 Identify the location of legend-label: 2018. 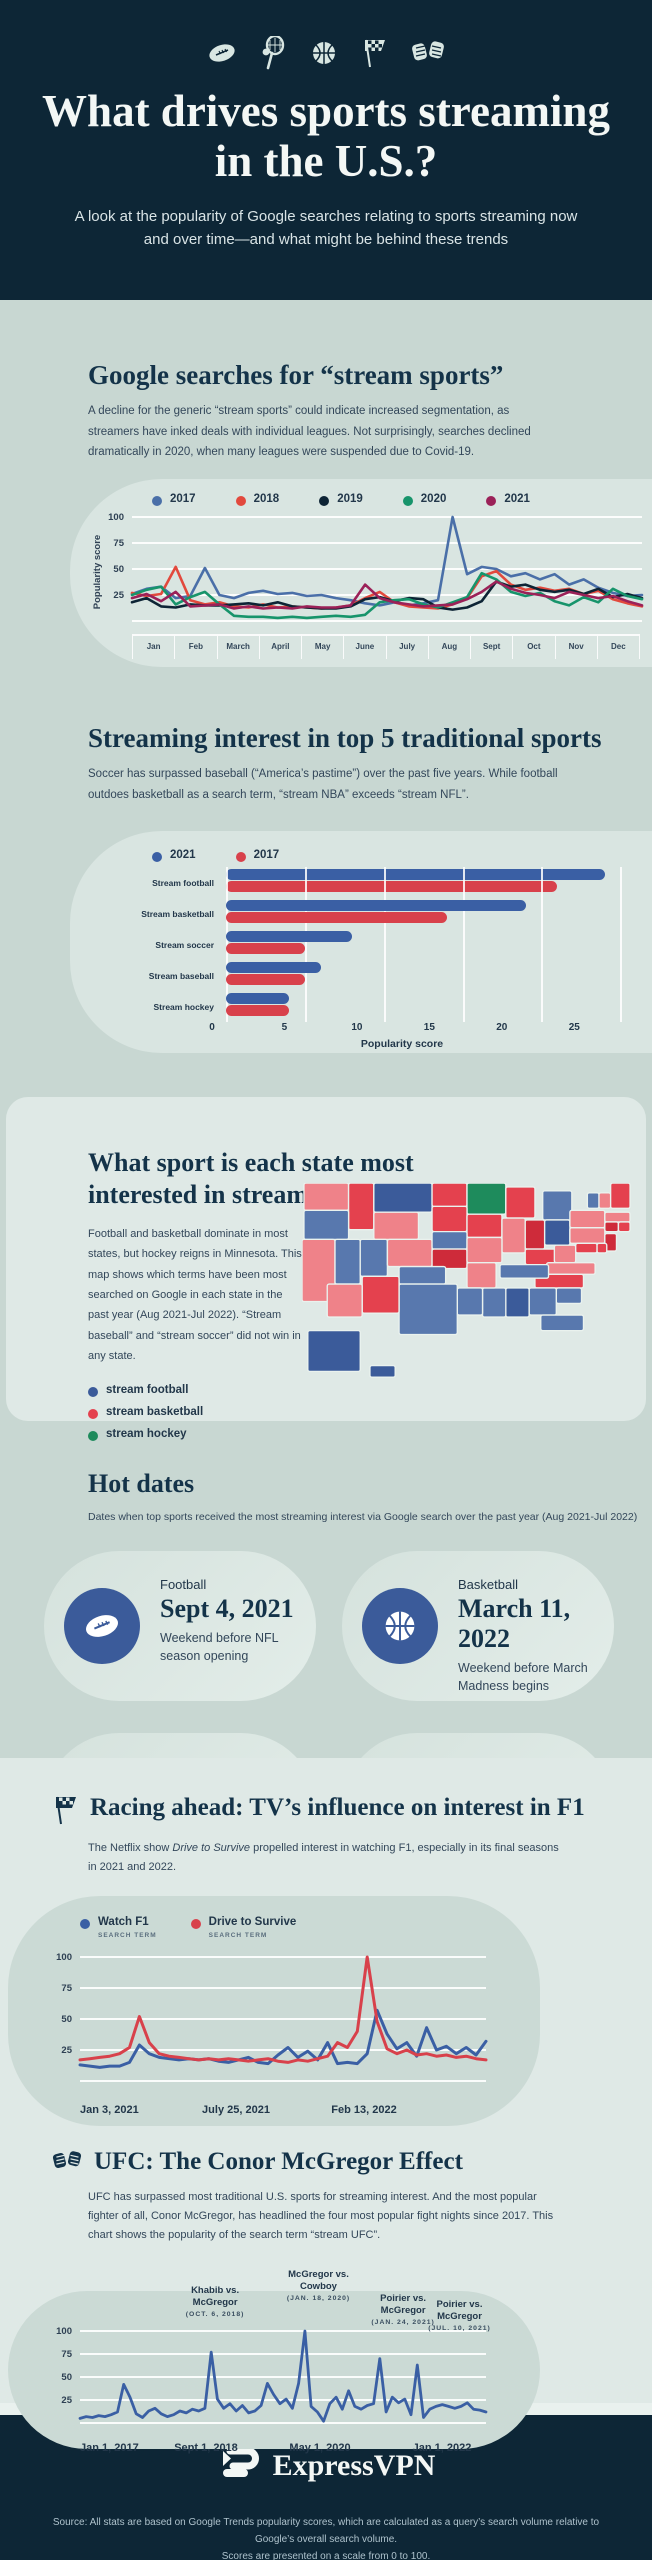
(266, 499).